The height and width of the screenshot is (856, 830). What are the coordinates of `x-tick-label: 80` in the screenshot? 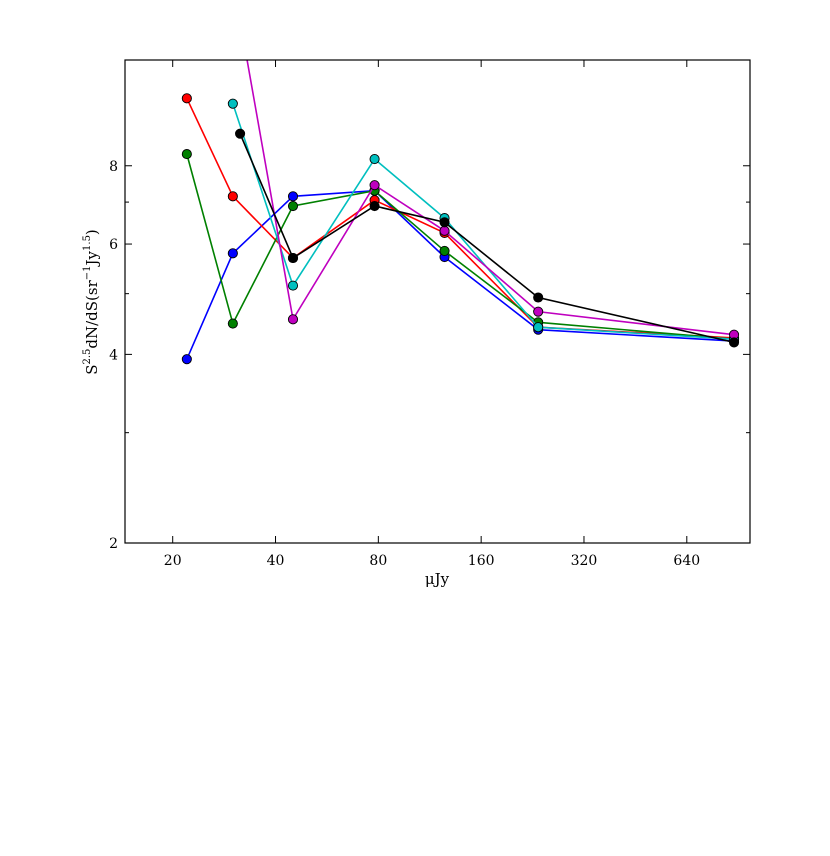 It's located at (378, 561).